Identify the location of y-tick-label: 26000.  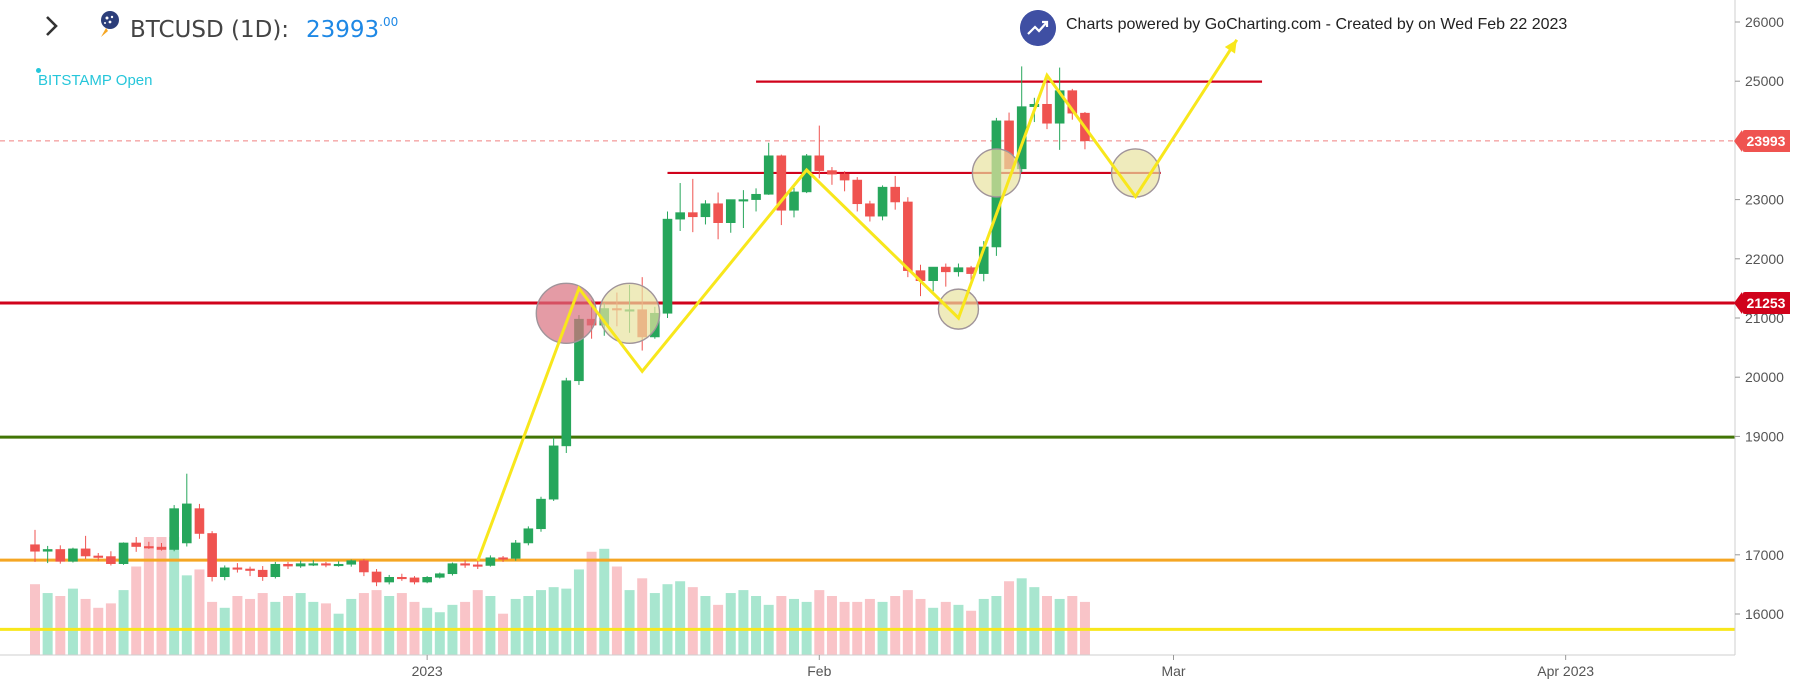
(1764, 22).